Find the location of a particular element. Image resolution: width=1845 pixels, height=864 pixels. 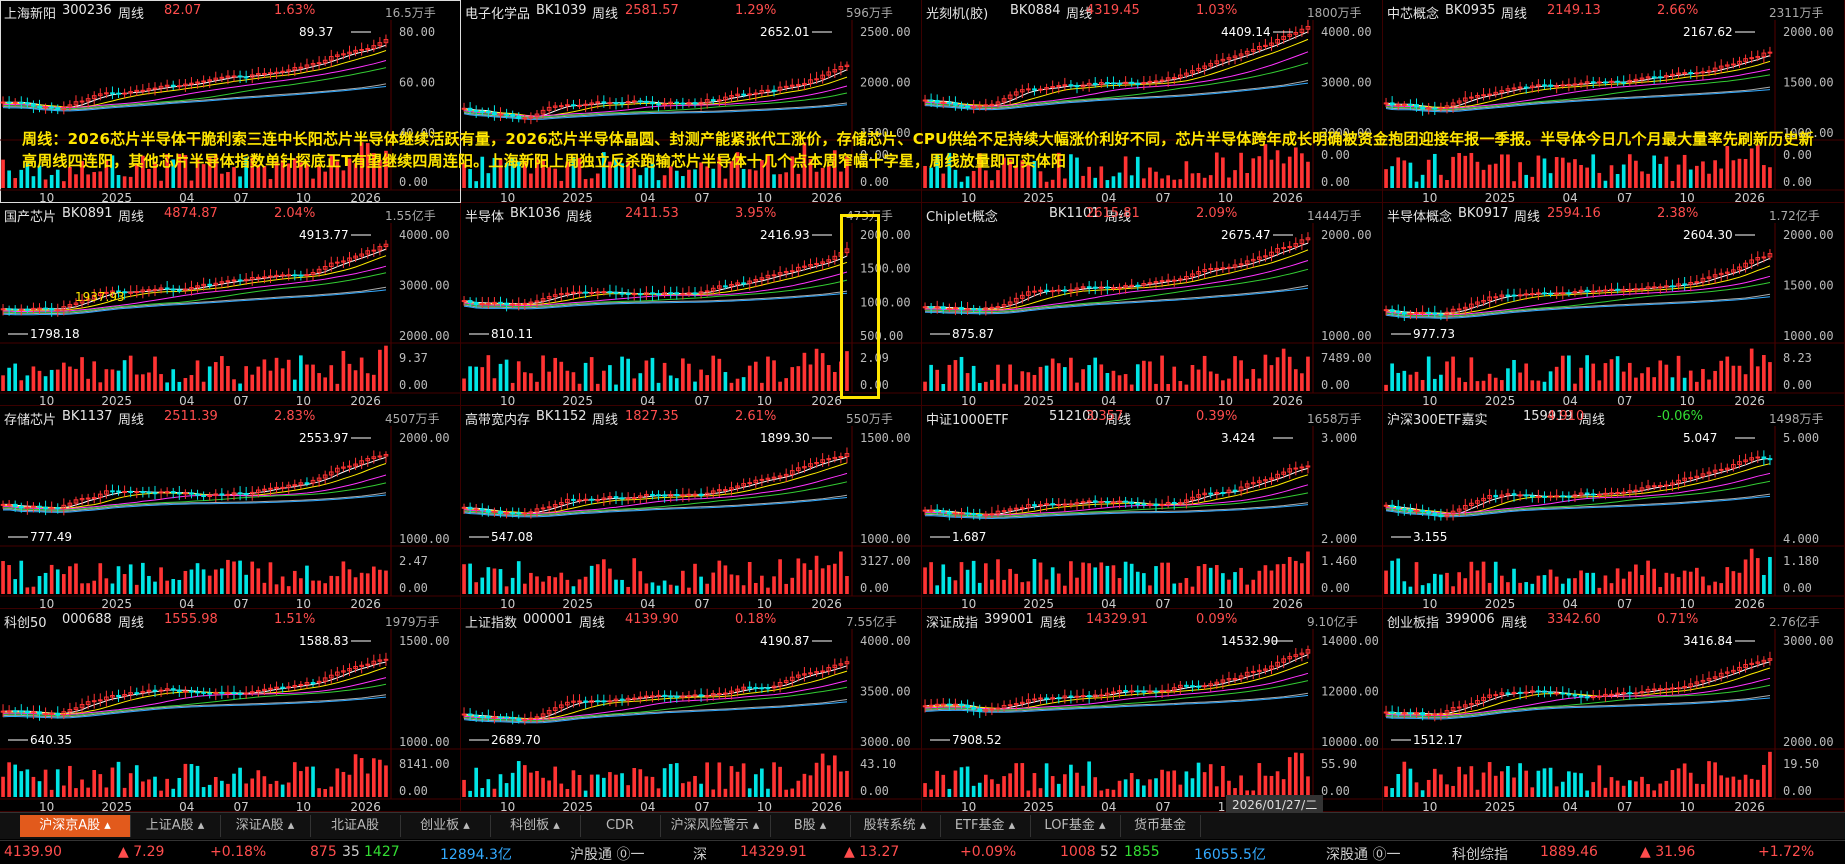

market-tab: B股 ▴ is located at coordinates (810, 826).